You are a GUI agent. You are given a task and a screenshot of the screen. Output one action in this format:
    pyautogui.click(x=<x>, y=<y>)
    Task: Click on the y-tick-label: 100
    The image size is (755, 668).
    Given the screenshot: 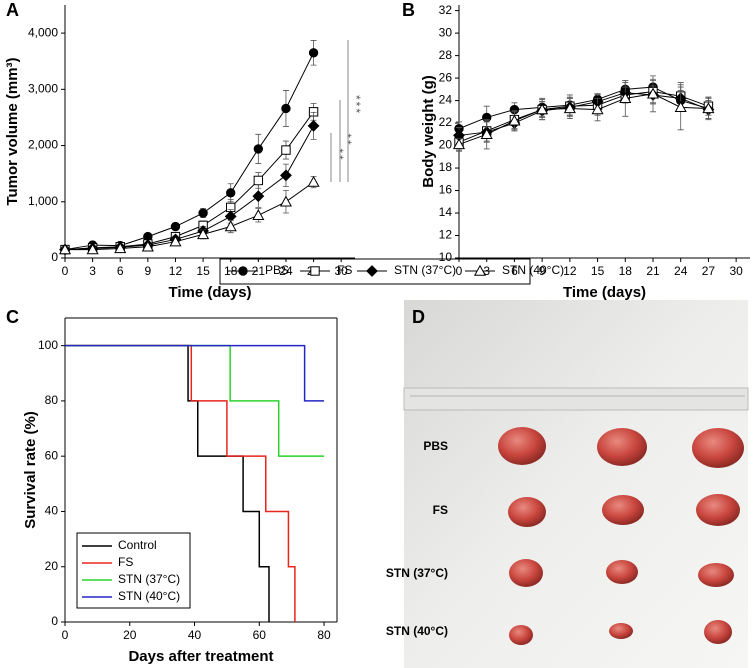 What is the action you would take?
    pyautogui.click(x=48, y=345)
    